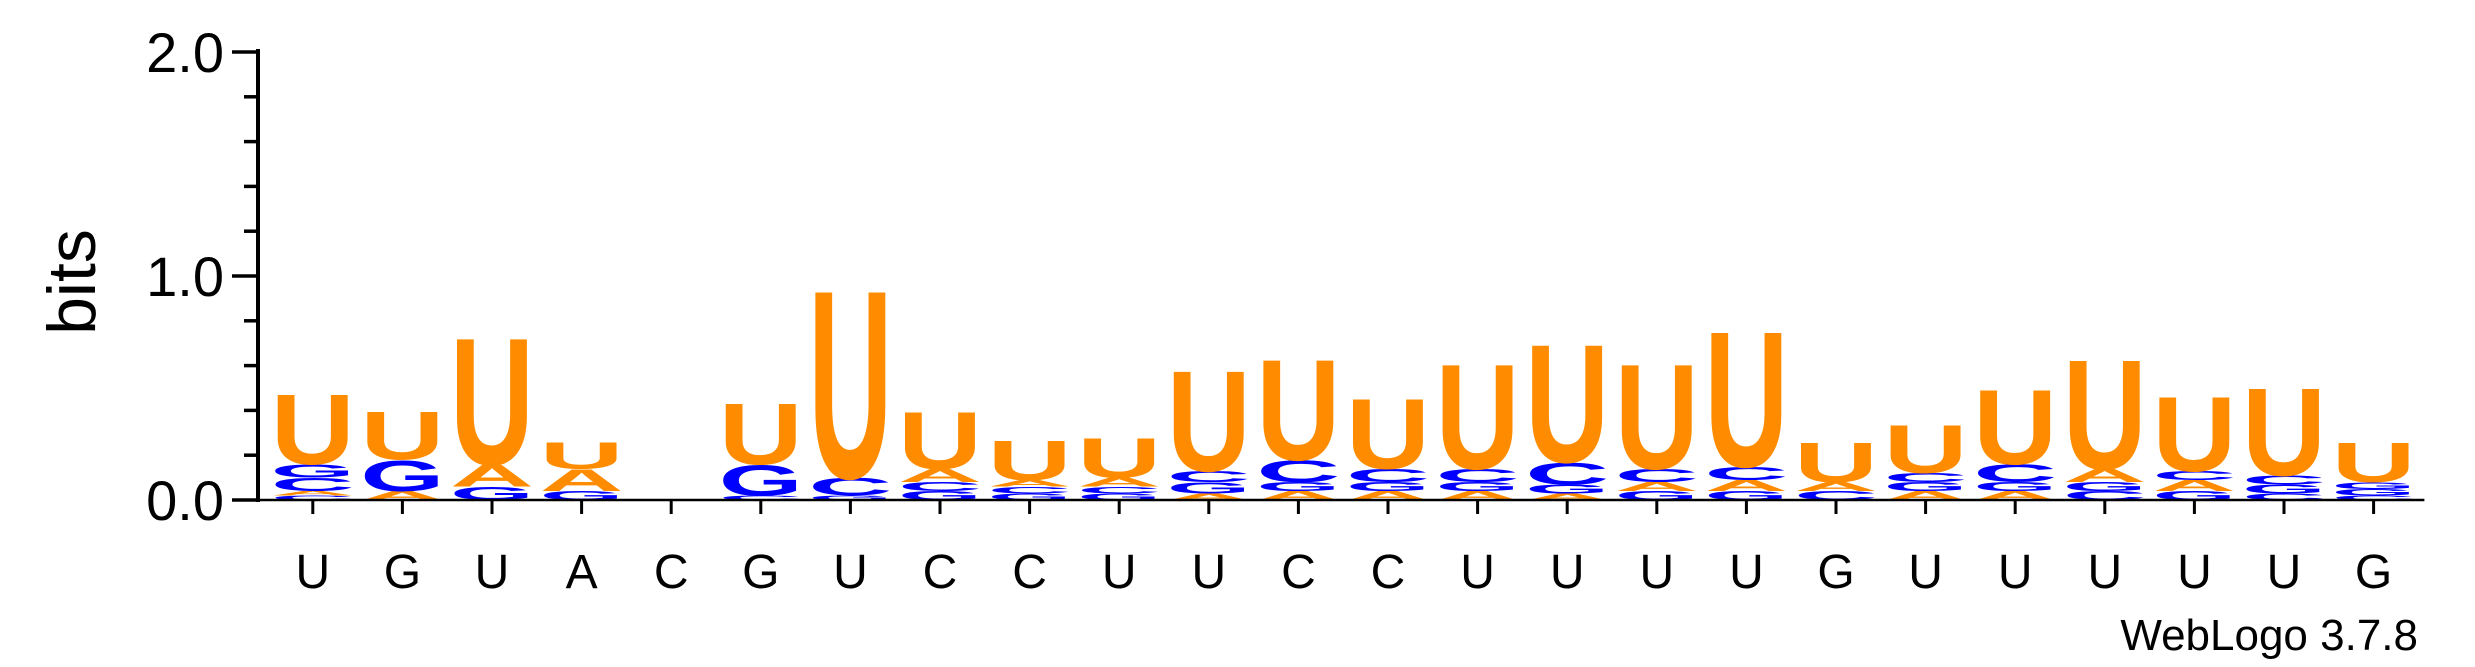  I want to click on y-tick-label: 0.0, so click(185, 500).